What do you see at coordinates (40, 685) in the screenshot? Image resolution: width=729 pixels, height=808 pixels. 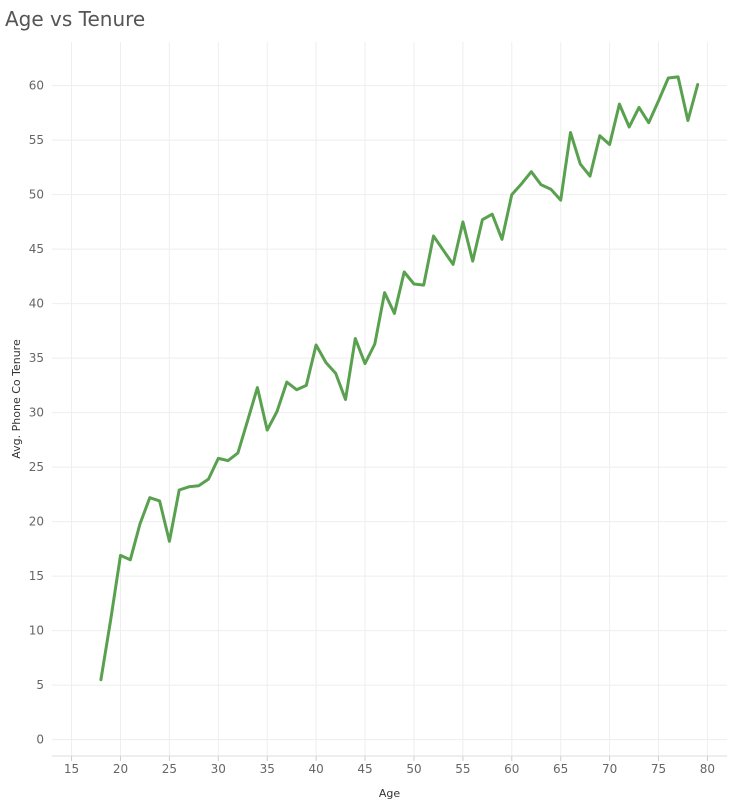 I see `y-tick-label: 5` at bounding box center [40, 685].